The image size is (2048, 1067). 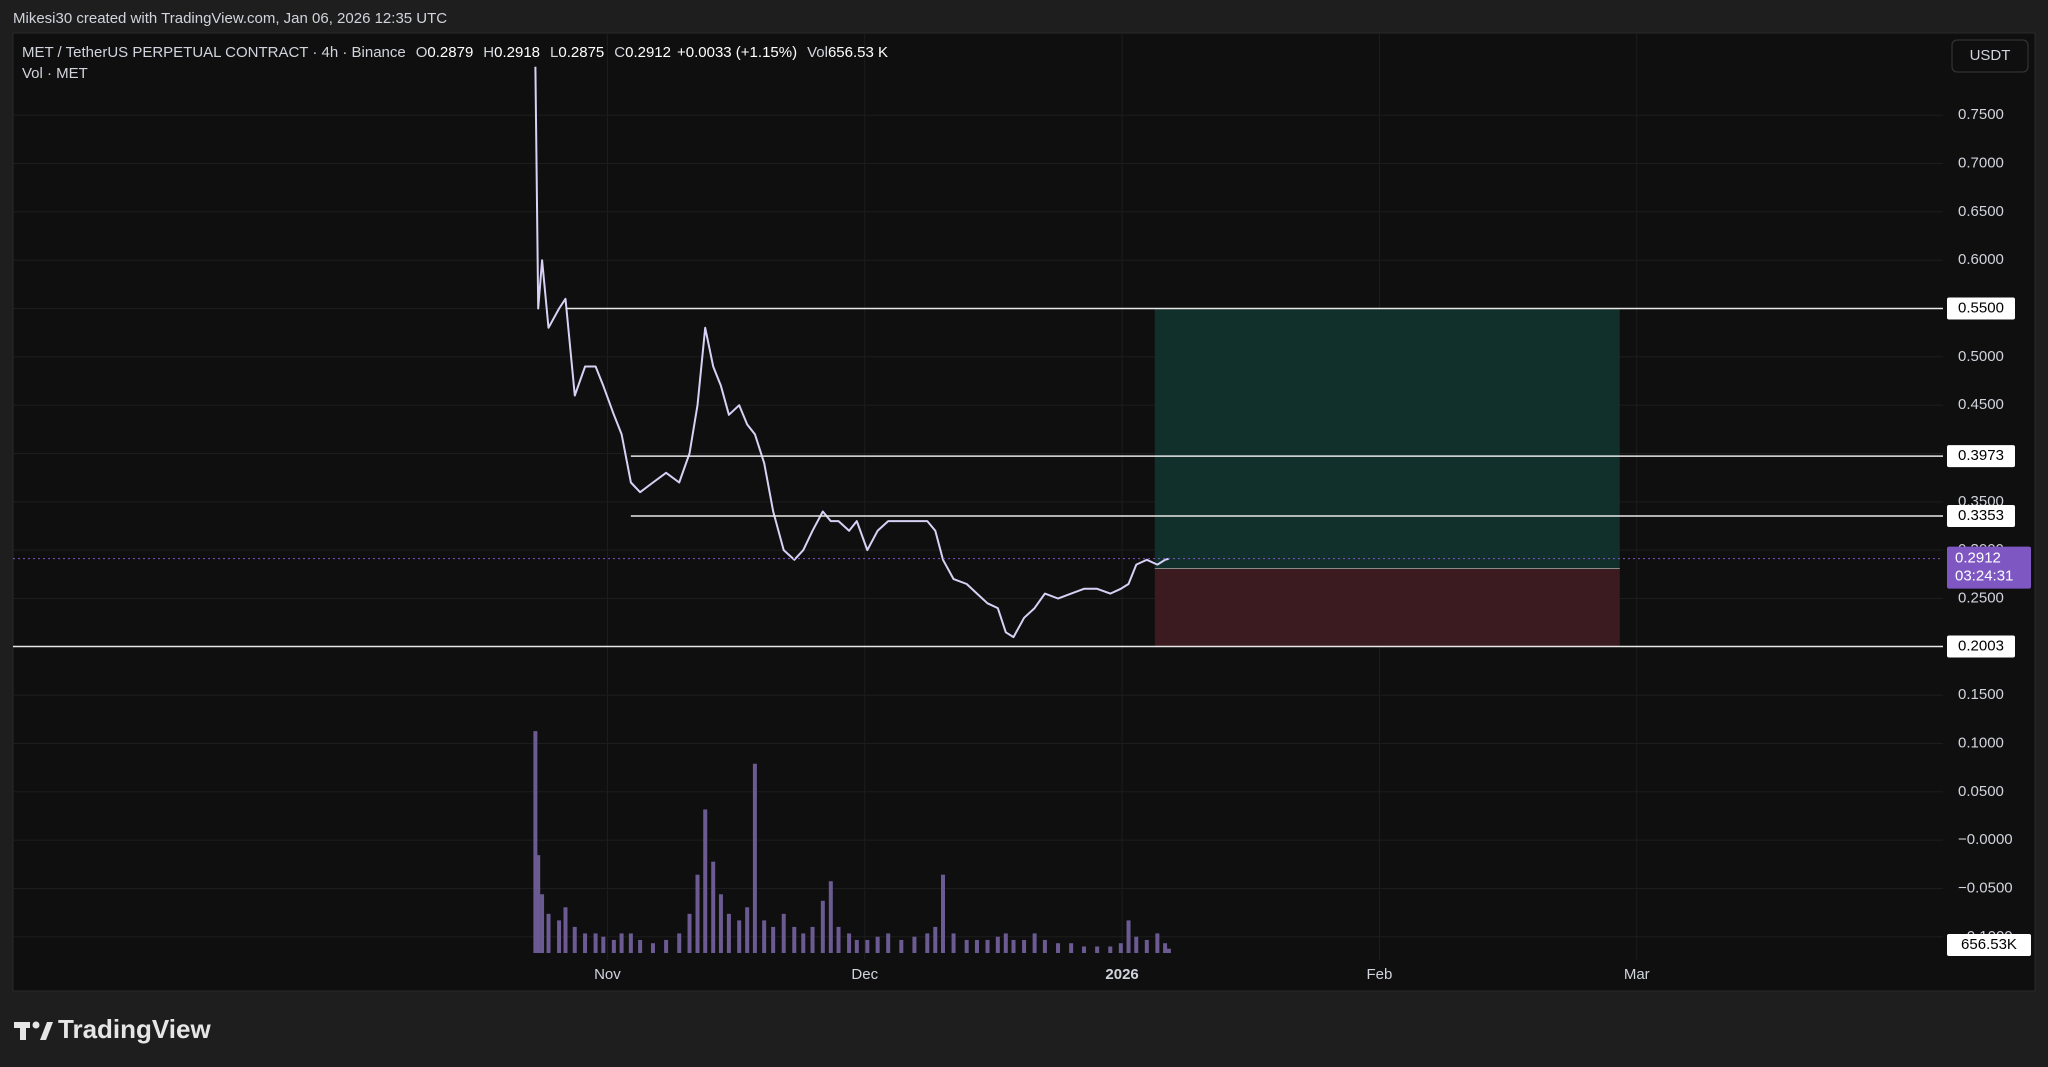 What do you see at coordinates (1984, 576) in the screenshot?
I see `countdown: 03:24:31` at bounding box center [1984, 576].